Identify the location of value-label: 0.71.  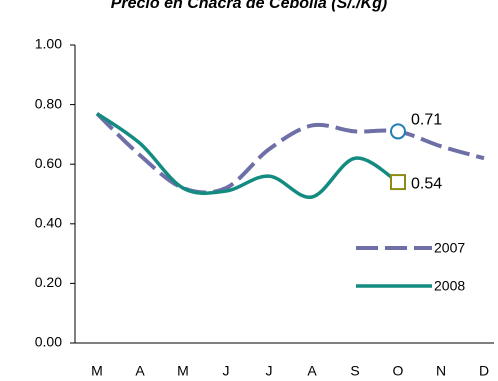
(426, 120).